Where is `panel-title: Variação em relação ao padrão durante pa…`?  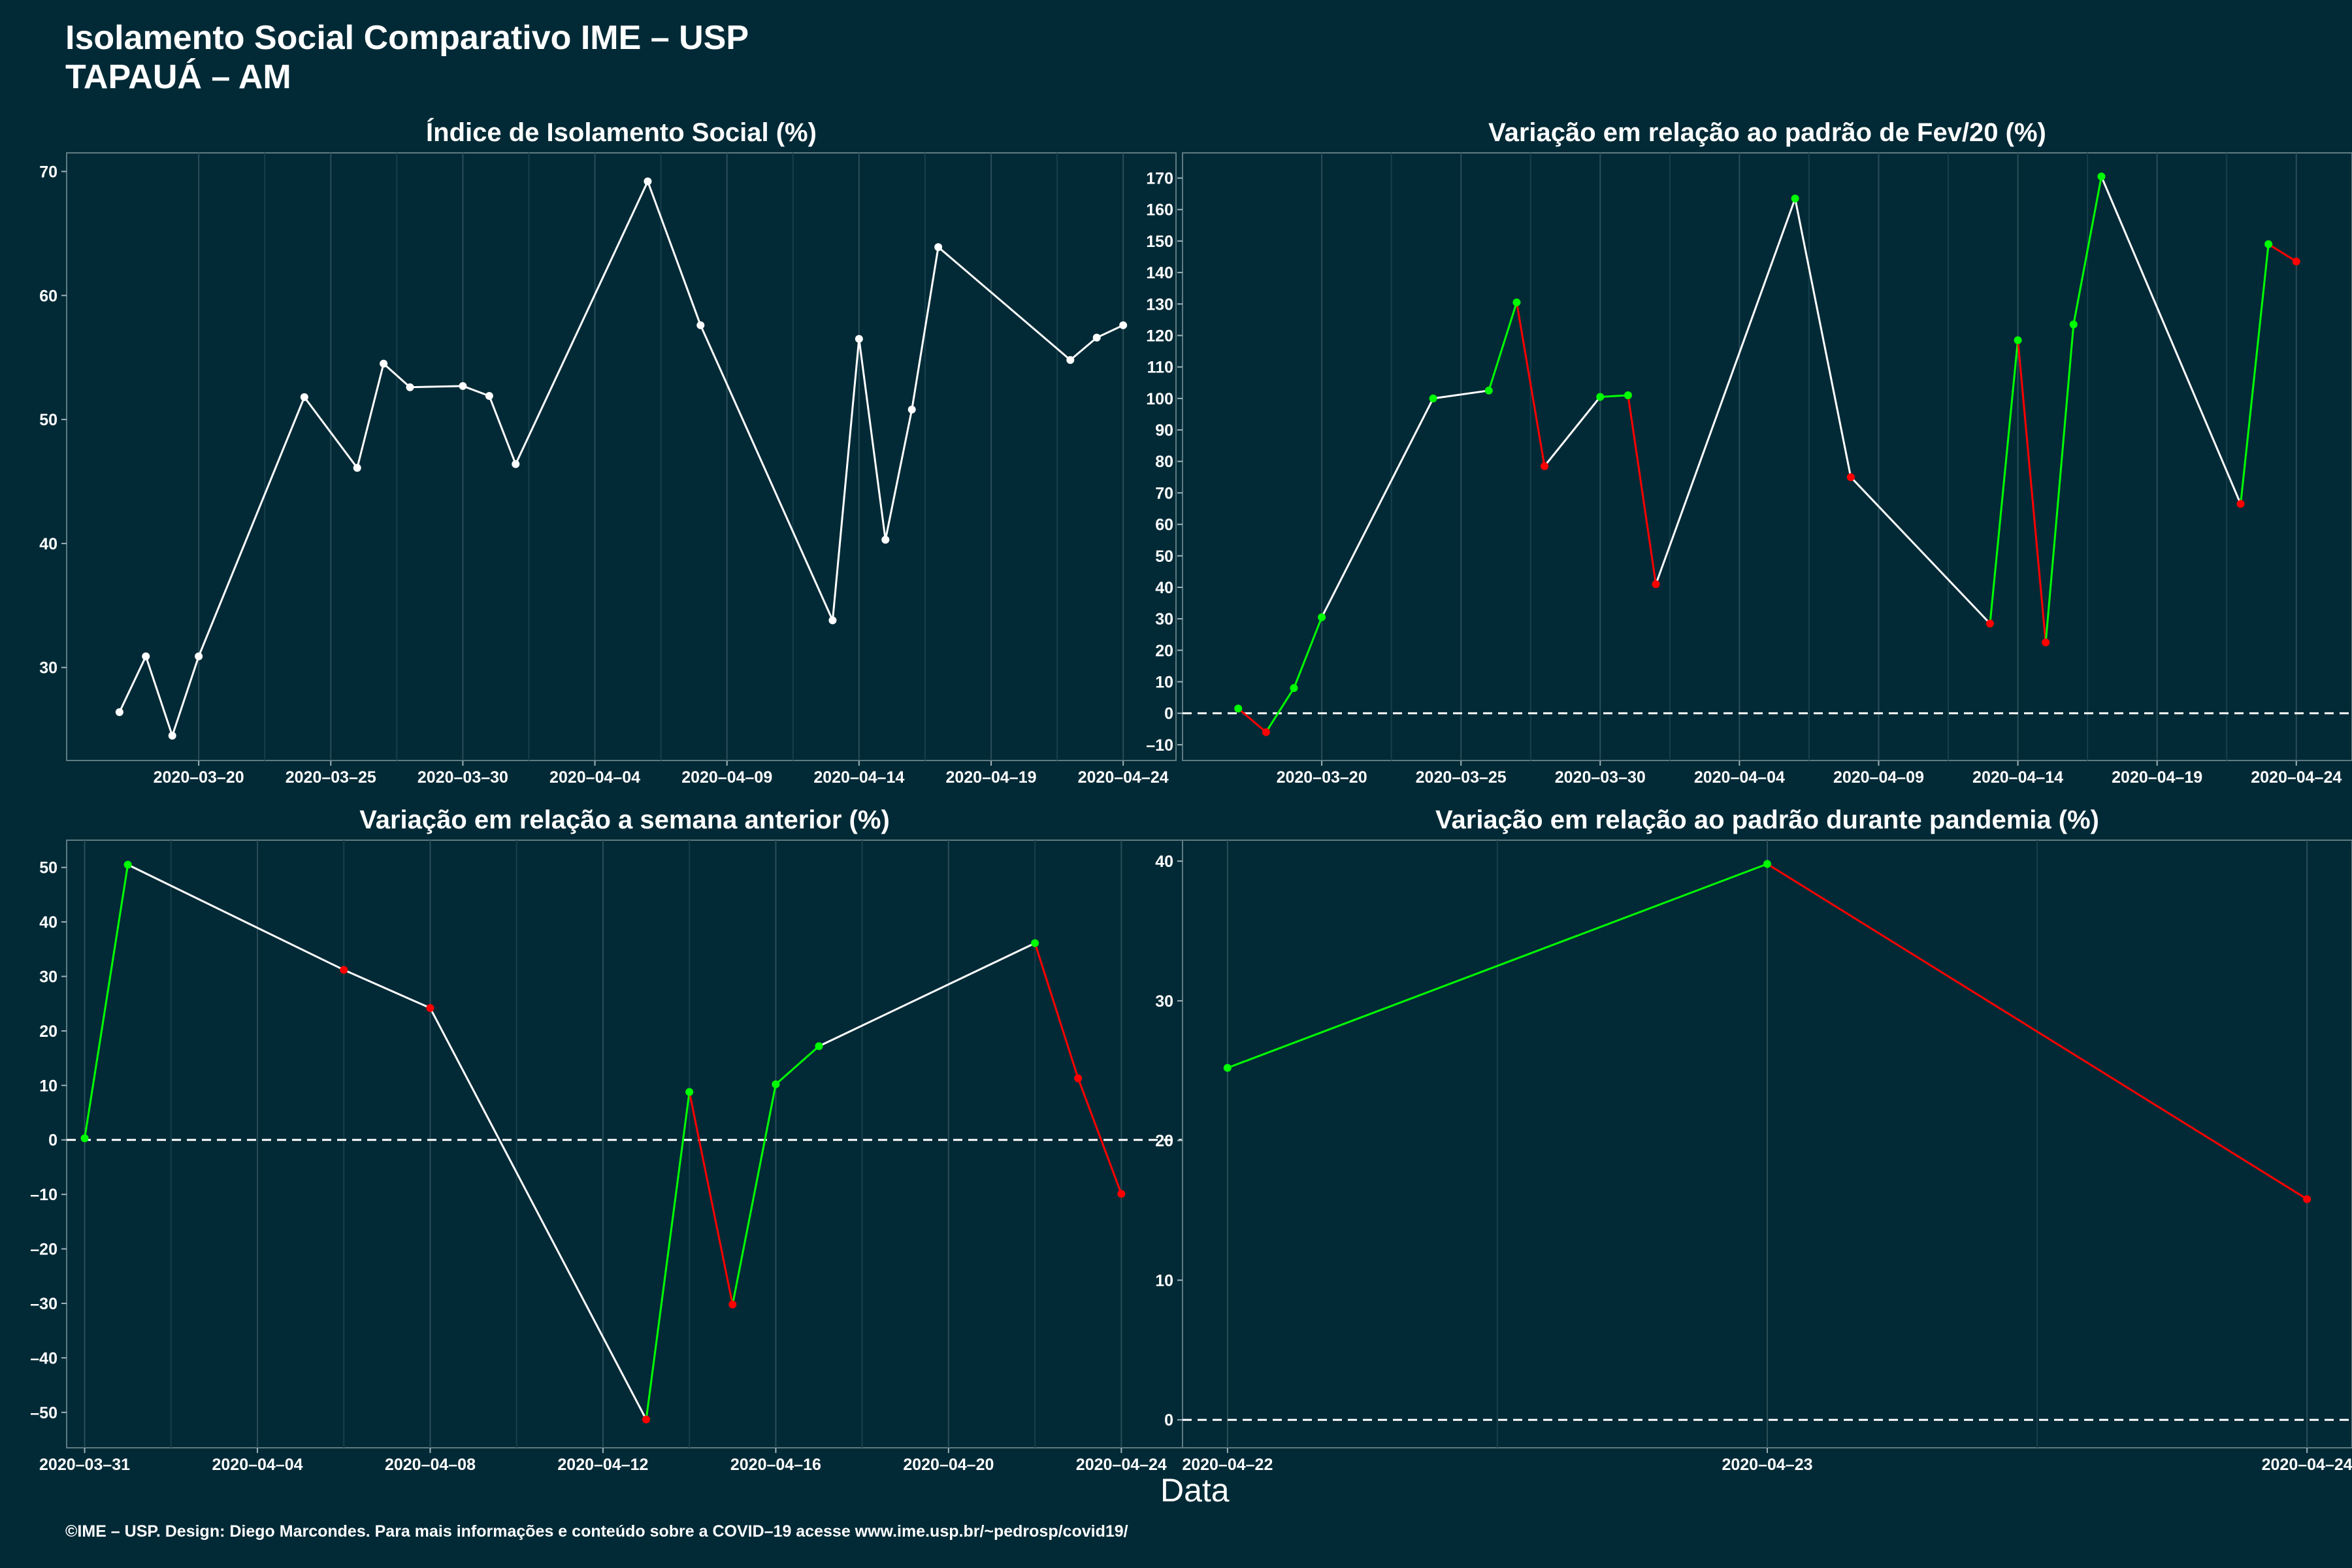
panel-title: Variação em relação ao padrão durante pa… is located at coordinates (1767, 820).